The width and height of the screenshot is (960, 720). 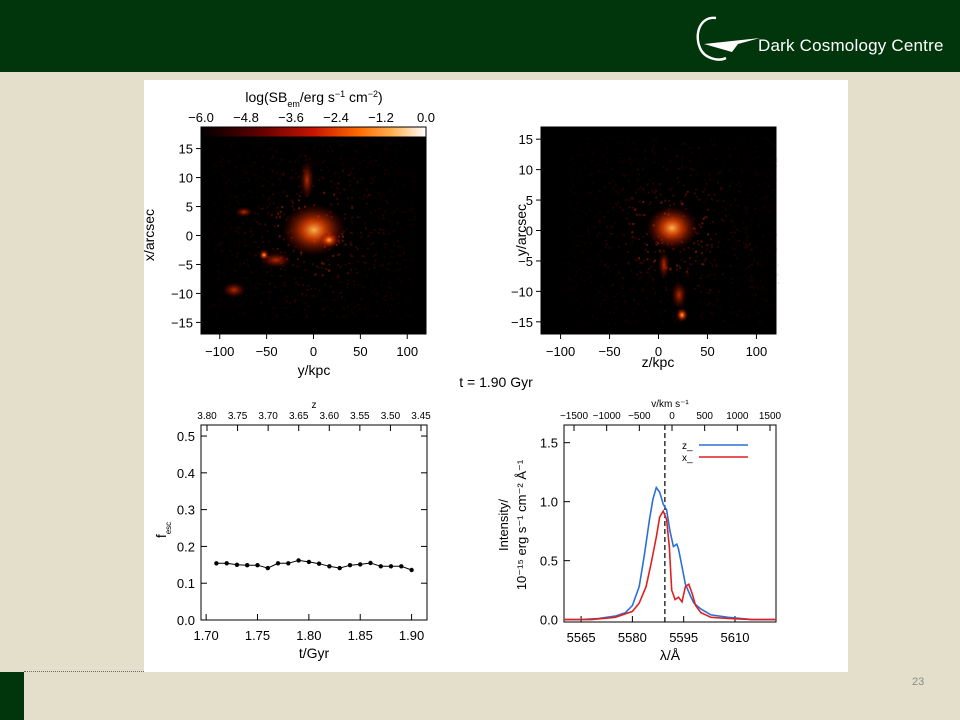 What do you see at coordinates (360, 416) in the screenshot?
I see `top-tick-label: 3.55` at bounding box center [360, 416].